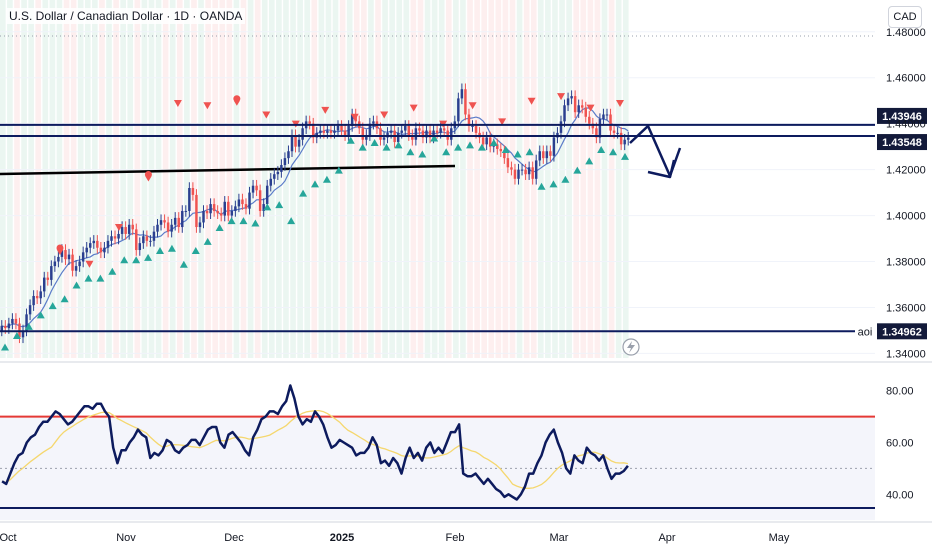  Describe the element at coordinates (902, 332) in the screenshot. I see `level-price-text: 1.34962` at that location.